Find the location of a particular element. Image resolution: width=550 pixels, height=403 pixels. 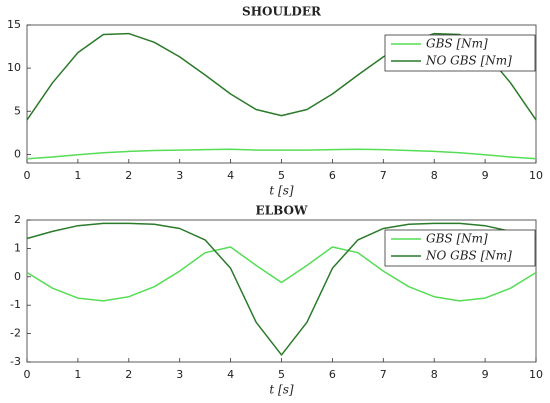

y-tick-label: 10 is located at coordinates (14, 67).